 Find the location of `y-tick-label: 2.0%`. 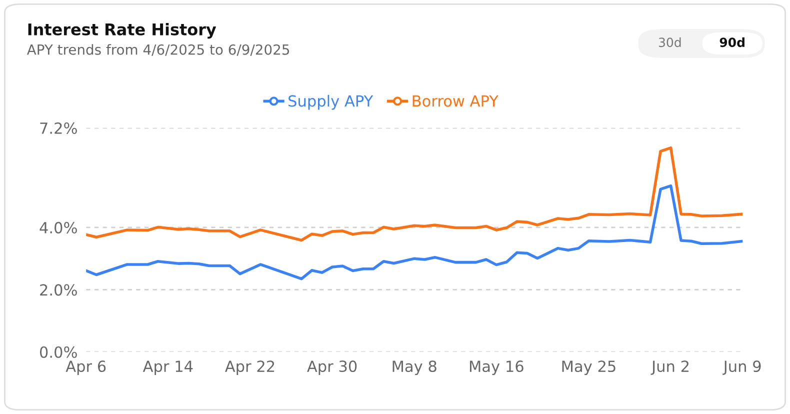

y-tick-label: 2.0% is located at coordinates (58, 290).